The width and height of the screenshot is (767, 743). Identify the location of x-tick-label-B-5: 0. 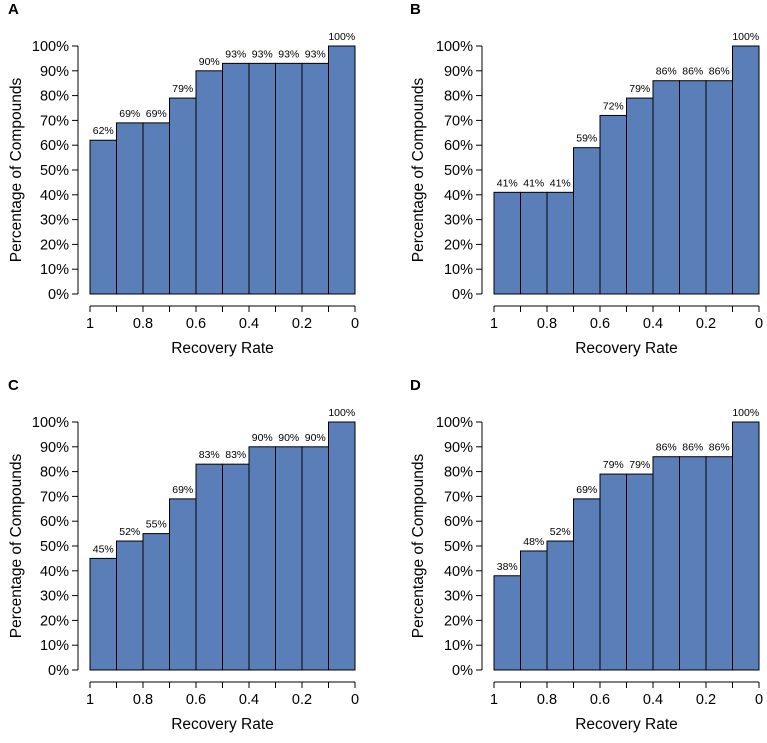
(759, 324).